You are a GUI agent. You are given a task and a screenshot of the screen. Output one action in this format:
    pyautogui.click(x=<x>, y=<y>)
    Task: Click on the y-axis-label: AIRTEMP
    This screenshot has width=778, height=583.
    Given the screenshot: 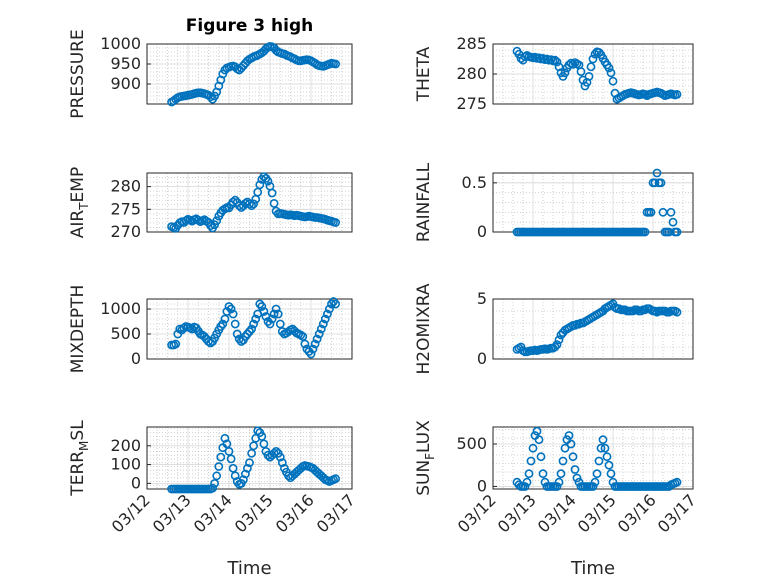 What is the action you would take?
    pyautogui.click(x=79, y=202)
    